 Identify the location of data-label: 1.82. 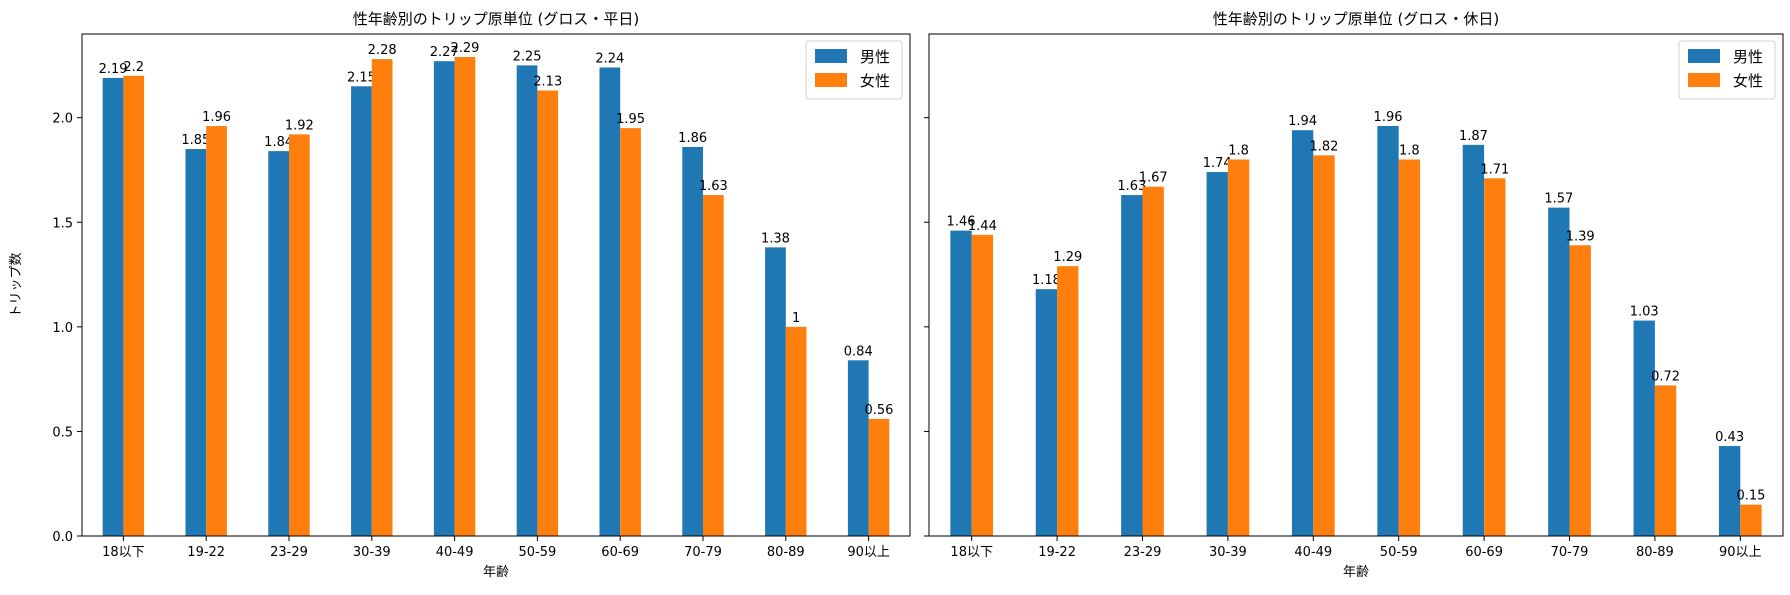
(1323, 146).